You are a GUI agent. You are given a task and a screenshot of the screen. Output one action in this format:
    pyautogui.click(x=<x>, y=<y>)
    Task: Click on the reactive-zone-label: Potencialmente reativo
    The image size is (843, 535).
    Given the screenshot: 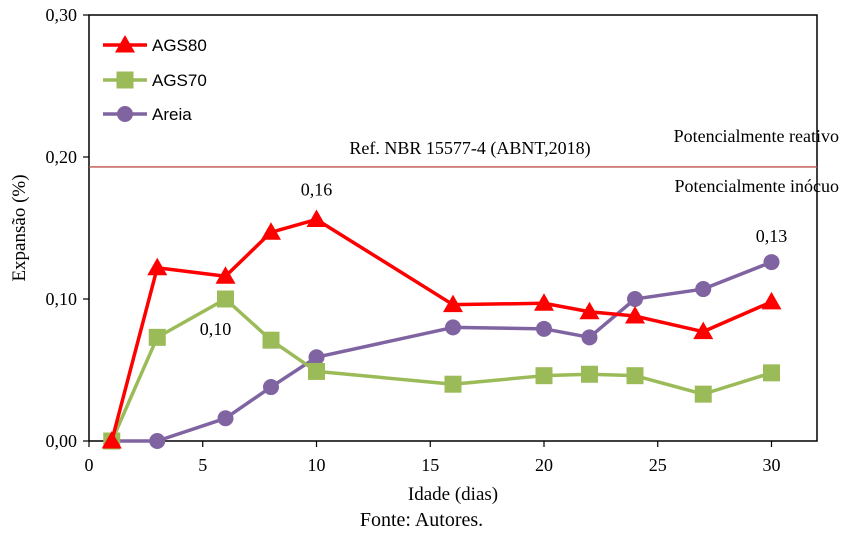 What is the action you would take?
    pyautogui.click(x=756, y=136)
    